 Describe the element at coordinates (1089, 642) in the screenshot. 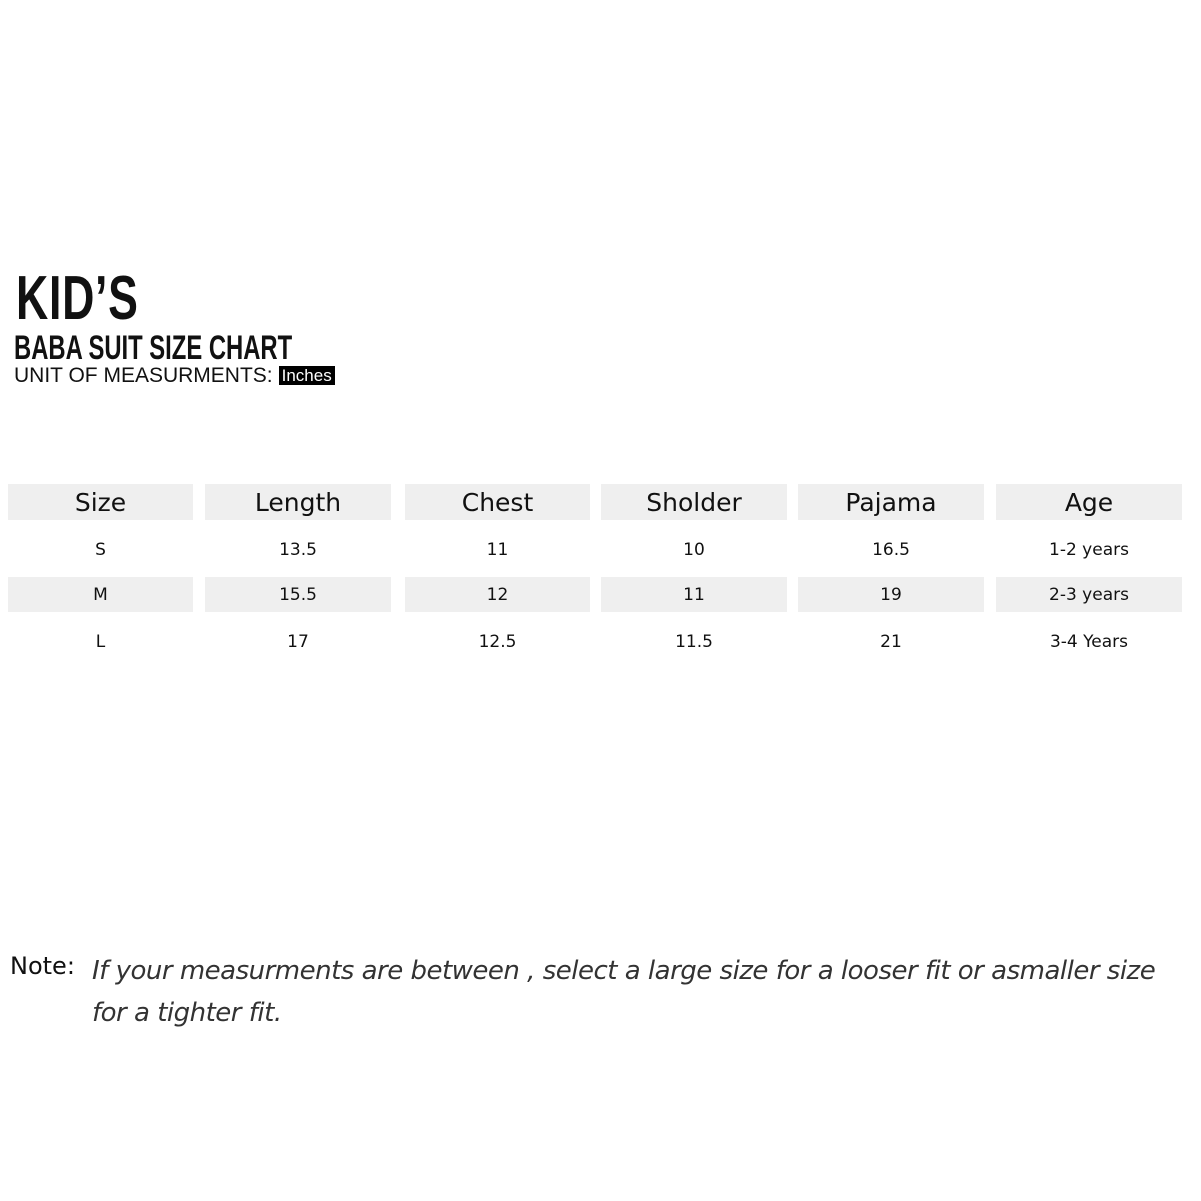

I see `table-cell: 3-4 Years` at that location.